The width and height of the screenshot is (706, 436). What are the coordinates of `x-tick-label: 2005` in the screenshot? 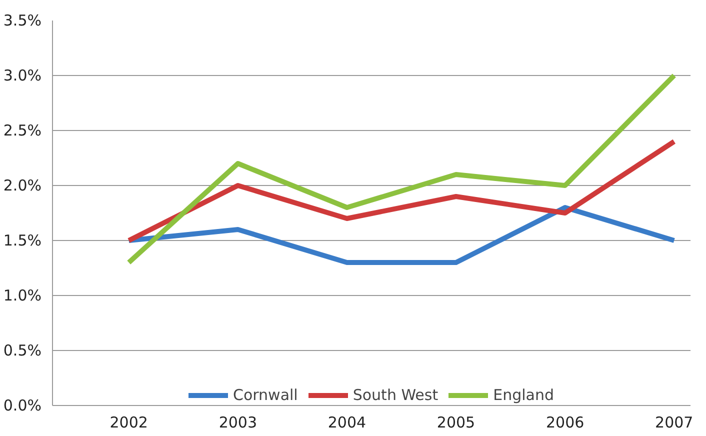 It's located at (456, 423).